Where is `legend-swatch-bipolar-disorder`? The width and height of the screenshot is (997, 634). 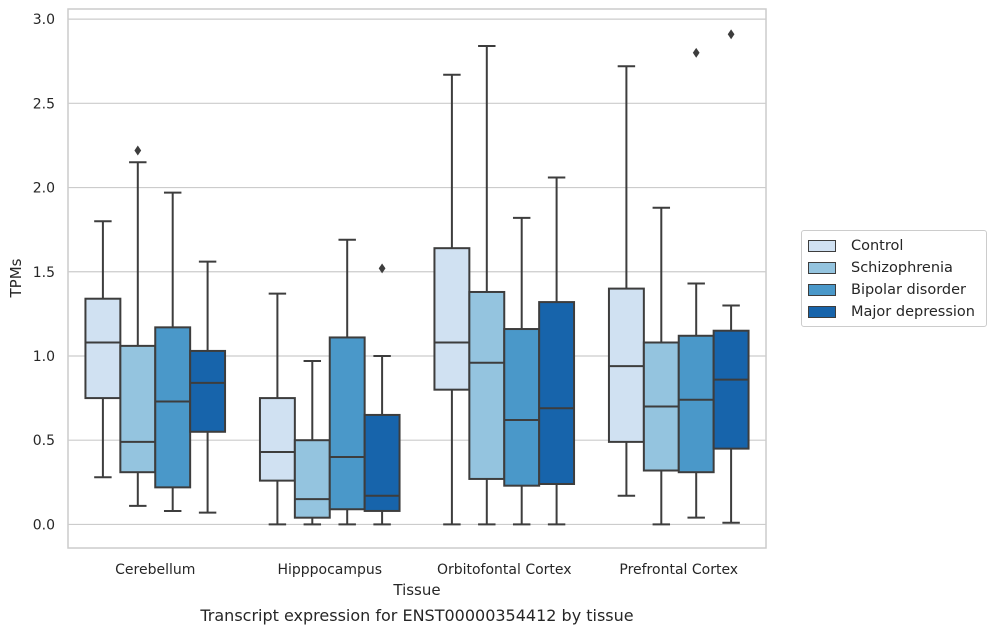
legend-swatch-bipolar-disorder is located at coordinates (822, 290).